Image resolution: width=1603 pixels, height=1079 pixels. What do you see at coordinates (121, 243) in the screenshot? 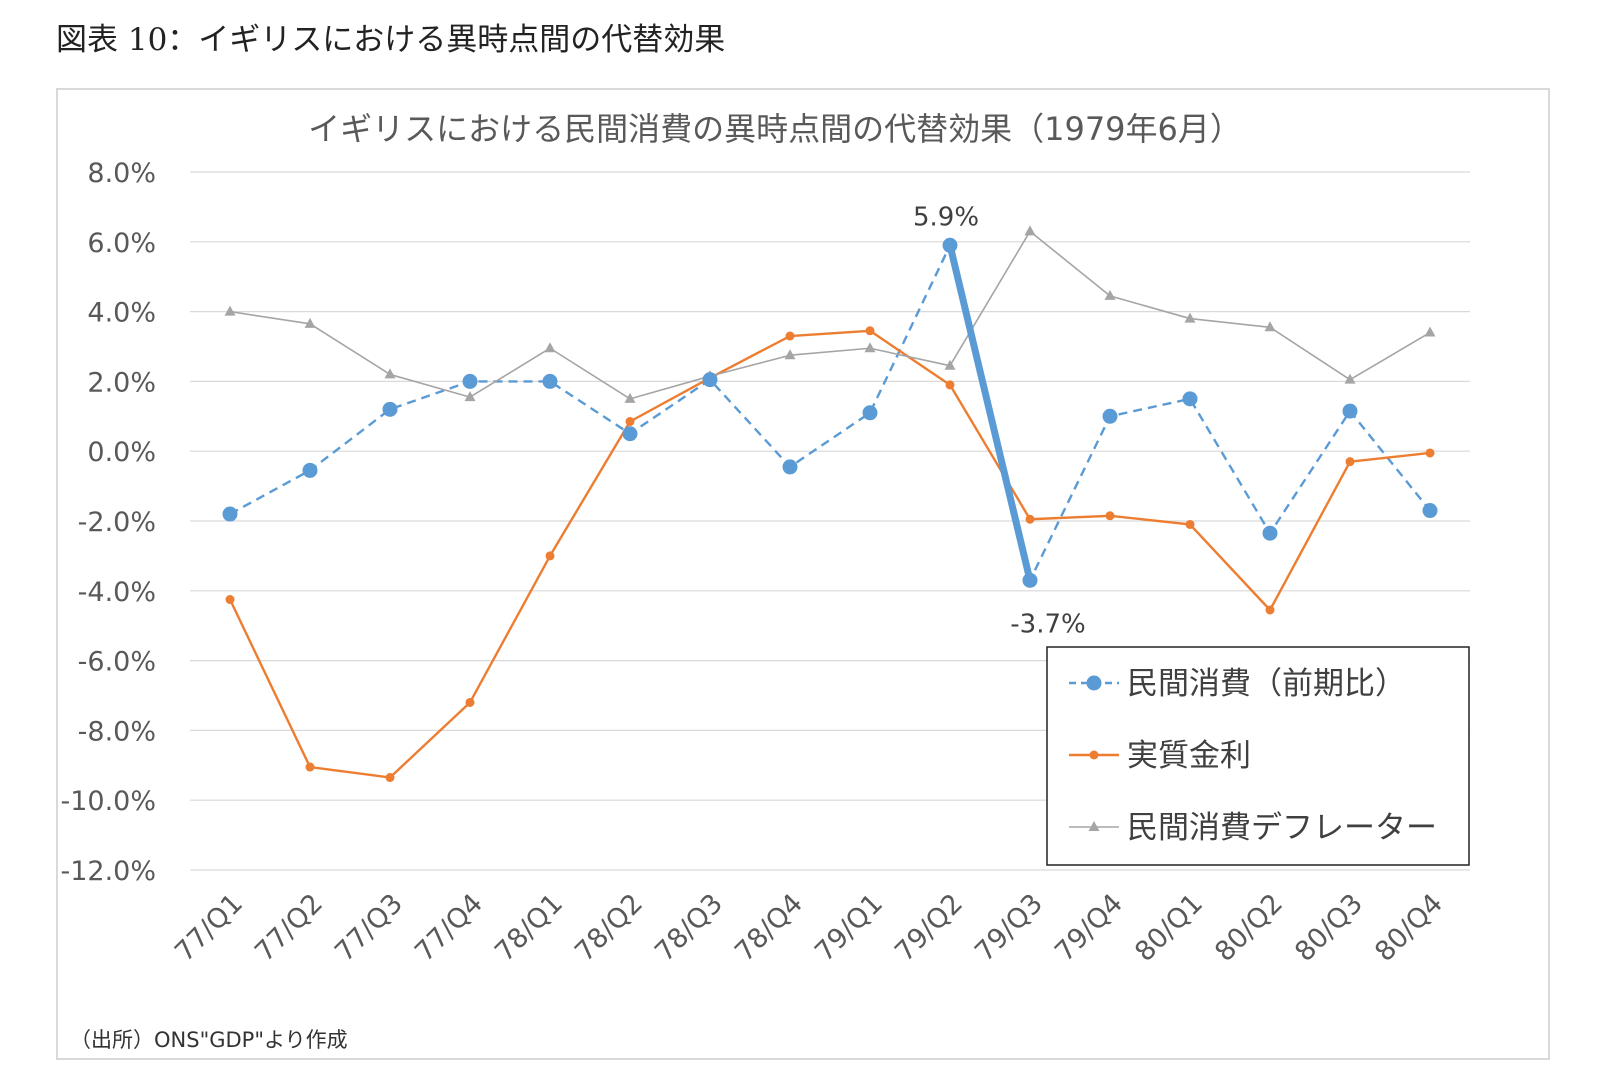
I see `y-tick-label: 6.0%` at bounding box center [121, 243].